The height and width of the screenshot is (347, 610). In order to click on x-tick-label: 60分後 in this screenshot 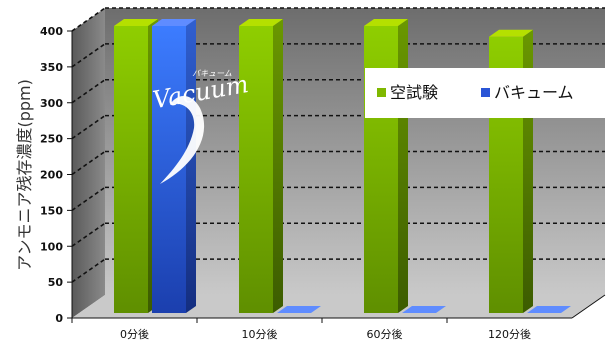, I will do `click(385, 334)`.